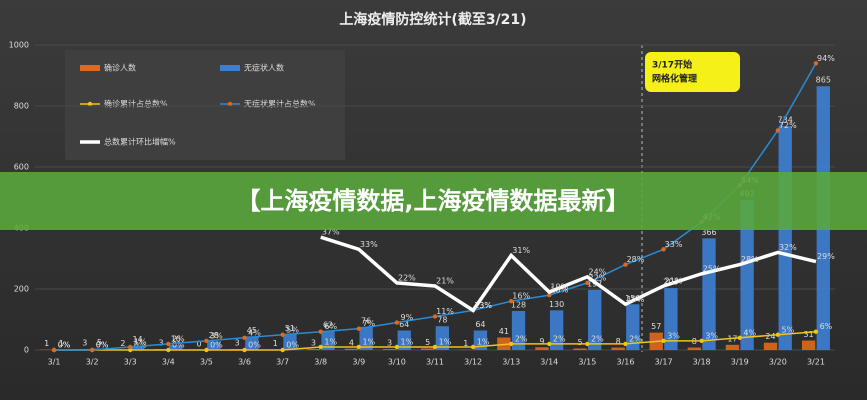  Describe the element at coordinates (618, 341) in the screenshot. I see `data-label: 8` at that location.